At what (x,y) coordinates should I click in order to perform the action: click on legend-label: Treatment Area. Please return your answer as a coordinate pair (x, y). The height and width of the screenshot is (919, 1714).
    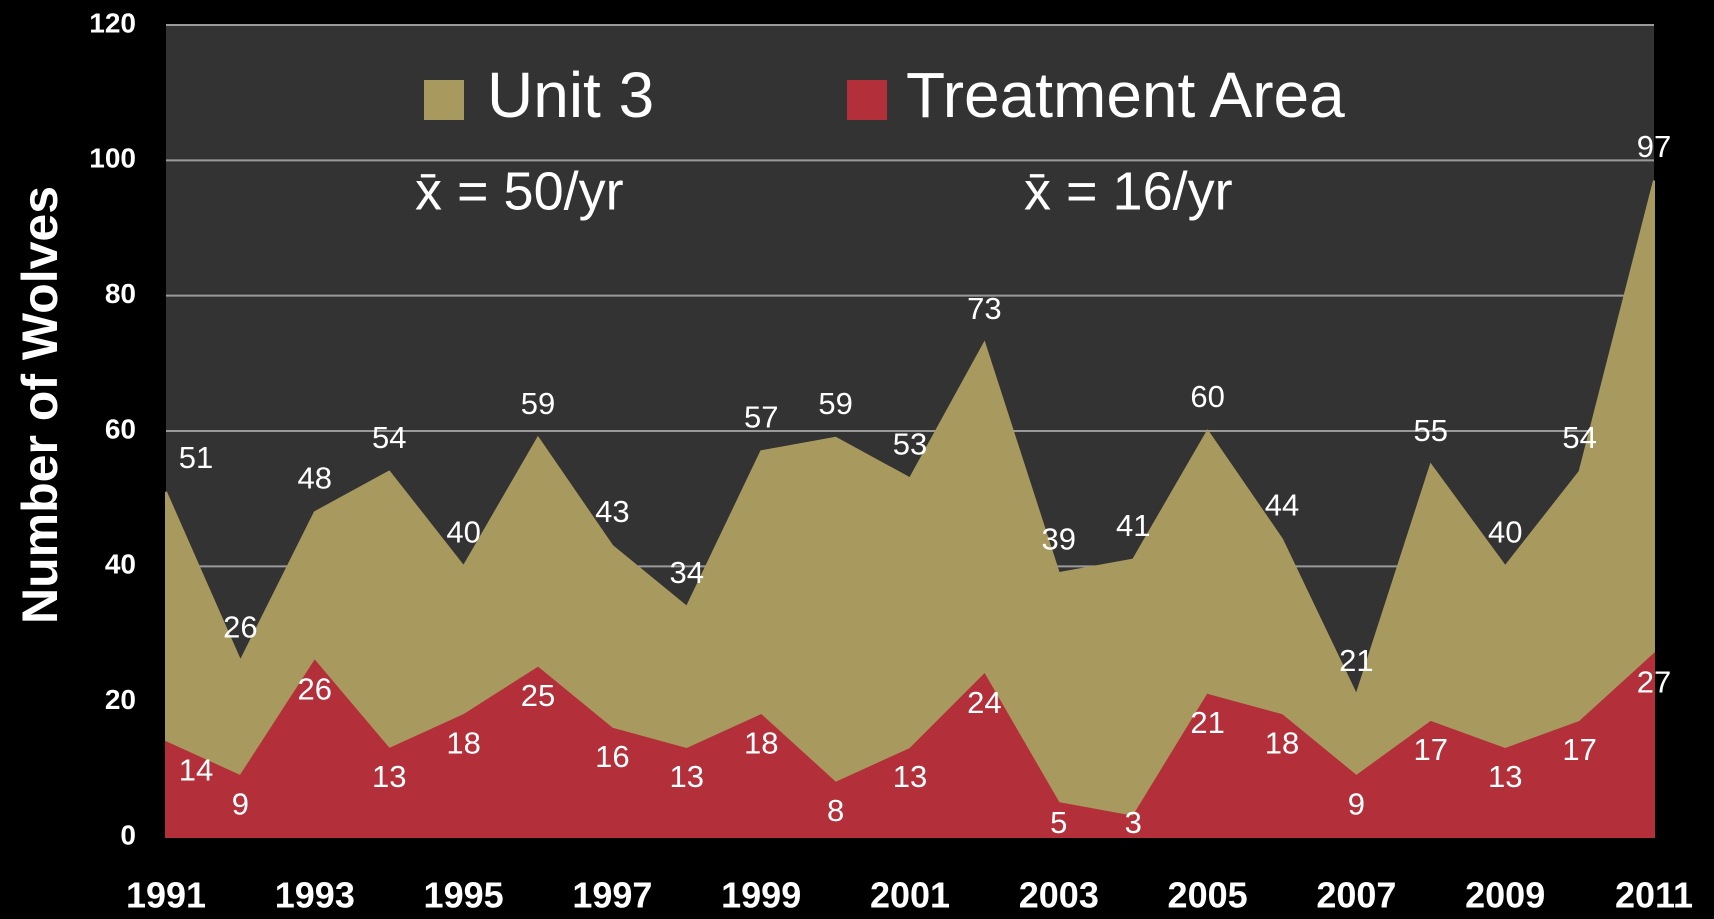
    Looking at the image, I should click on (1125, 95).